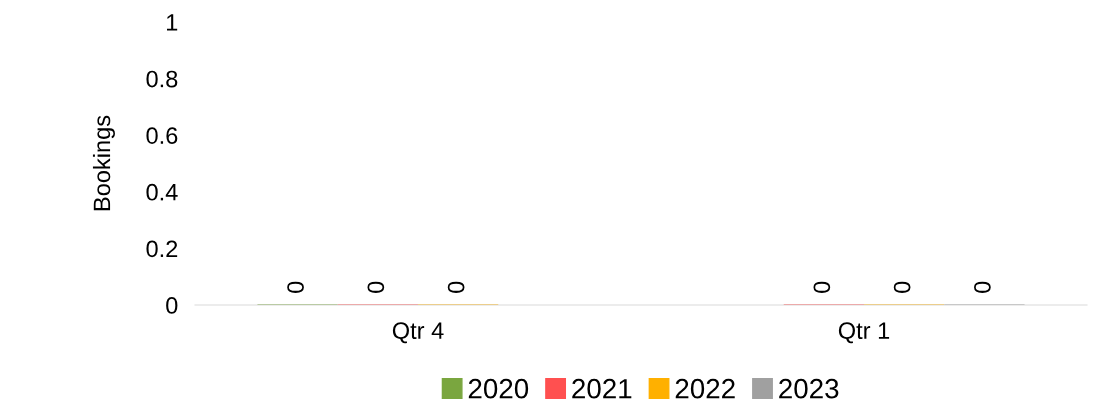  I want to click on y-tick-label: 0.4, so click(162, 192).